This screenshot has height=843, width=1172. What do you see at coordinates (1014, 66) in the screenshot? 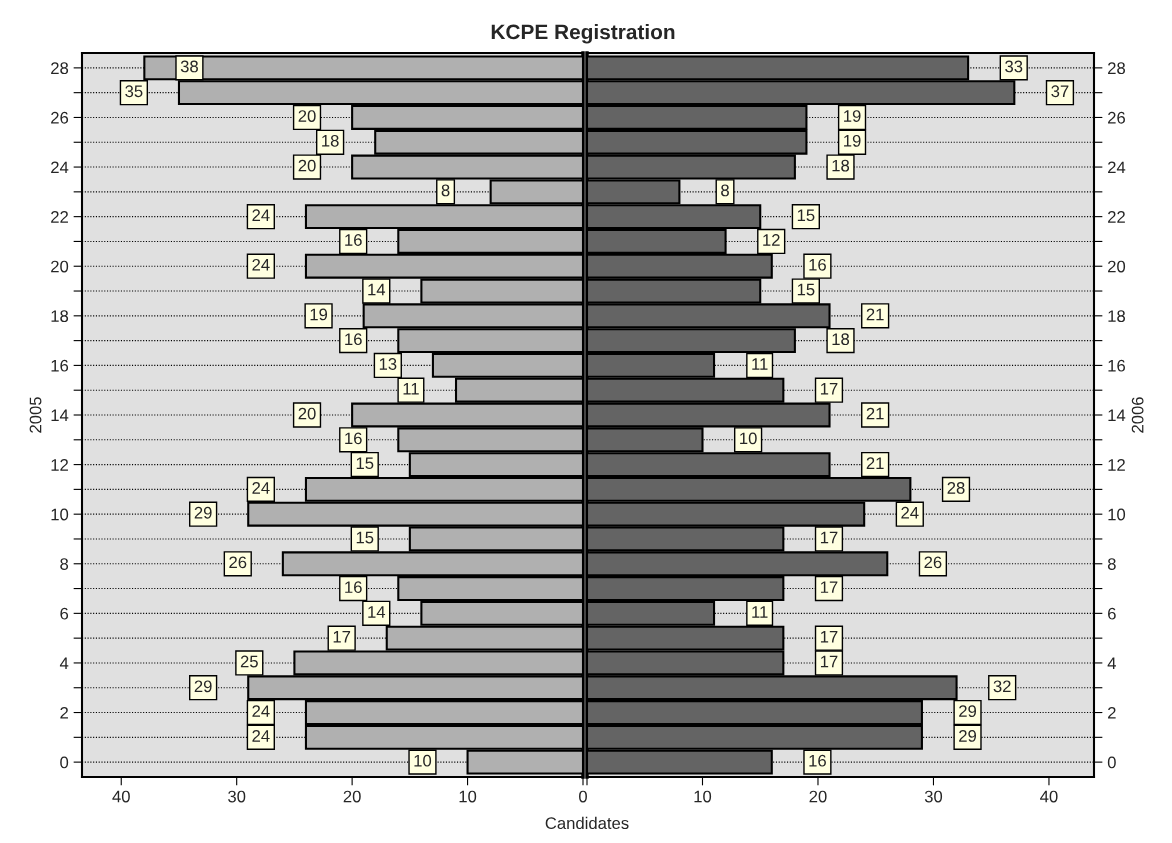
I see `data-label: 33` at bounding box center [1014, 66].